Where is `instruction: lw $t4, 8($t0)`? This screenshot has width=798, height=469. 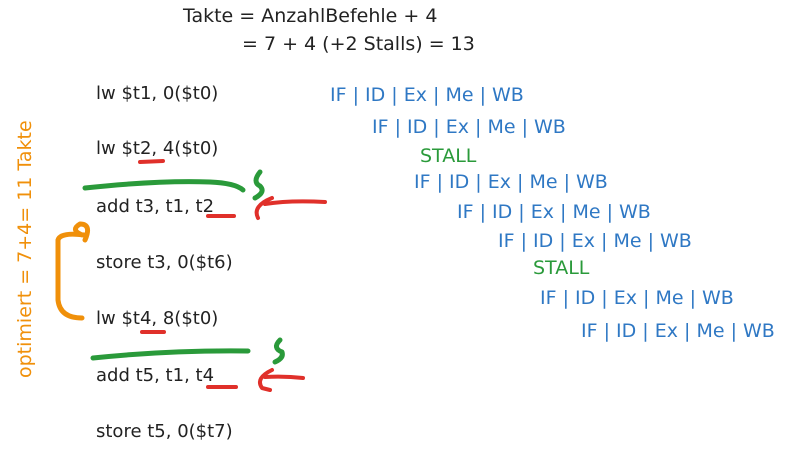
instruction: lw $t4, 8($t0) is located at coordinates (157, 318).